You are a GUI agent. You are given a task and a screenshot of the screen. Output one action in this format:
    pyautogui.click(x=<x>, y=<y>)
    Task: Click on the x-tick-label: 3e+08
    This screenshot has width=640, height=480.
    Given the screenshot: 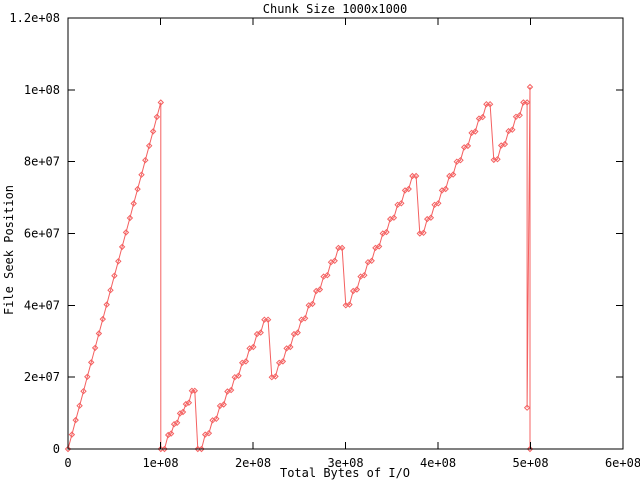 What is the action you would take?
    pyautogui.click(x=345, y=463)
    